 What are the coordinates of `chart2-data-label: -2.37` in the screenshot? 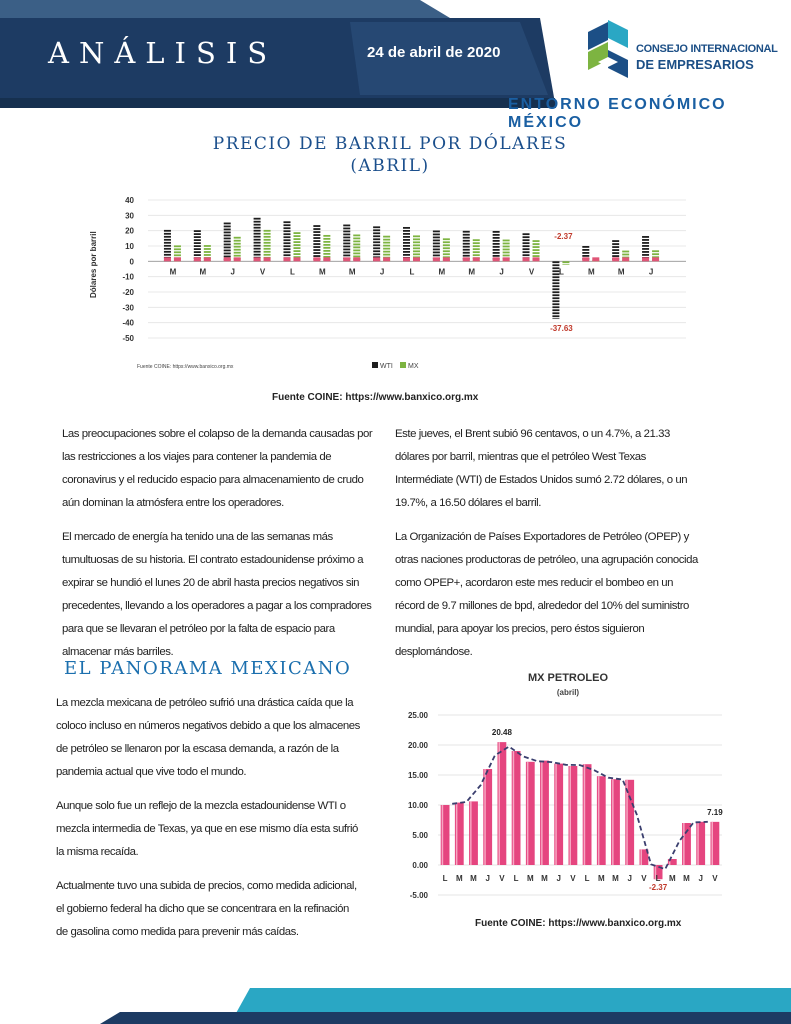 It's located at (658, 887).